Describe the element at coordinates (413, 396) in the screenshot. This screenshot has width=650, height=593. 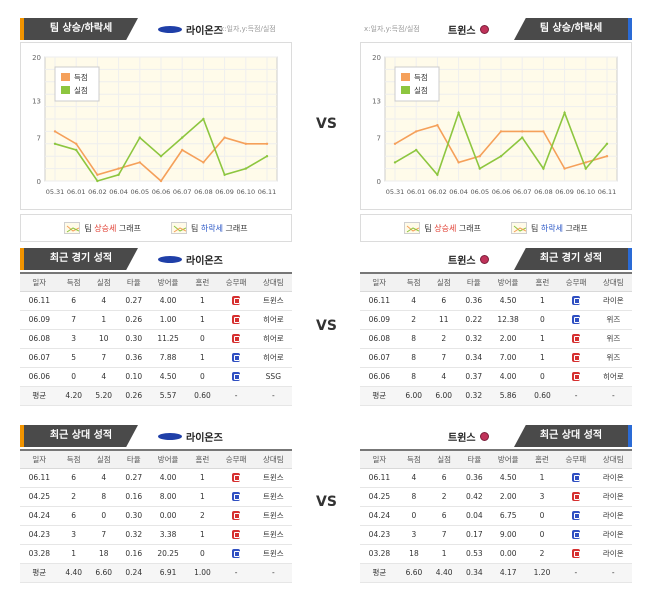
I see `table-cell: 6.00` at that location.